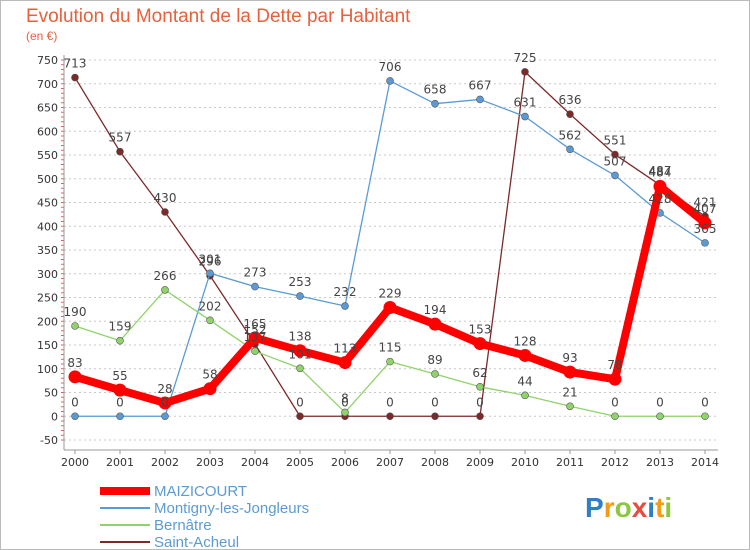 Image resolution: width=750 pixels, height=550 pixels. What do you see at coordinates (47, 226) in the screenshot?
I see `y-tick-label: 400` at bounding box center [47, 226].